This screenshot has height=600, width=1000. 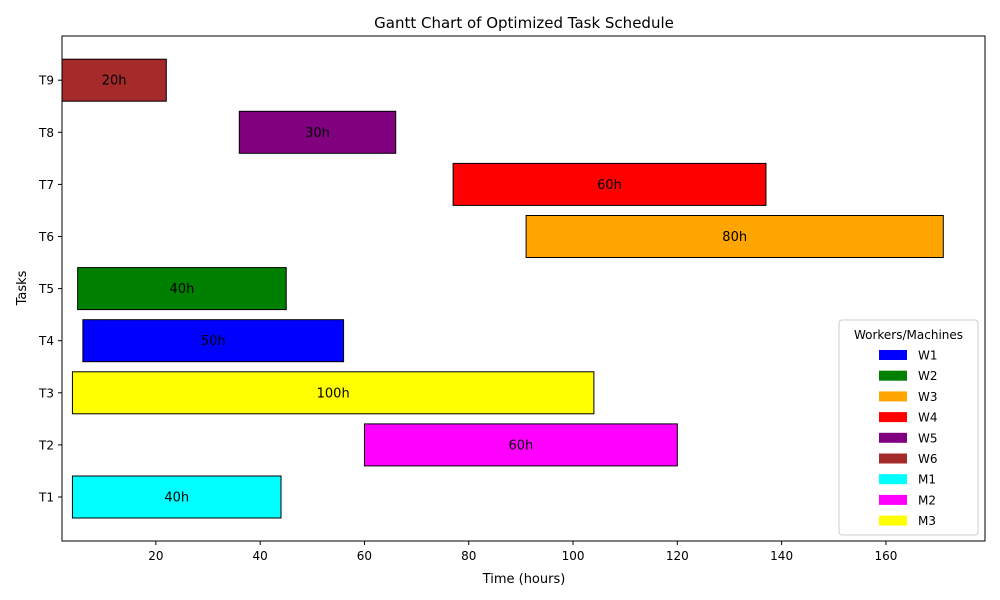 I want to click on legend-swatch-w2, so click(x=893, y=375).